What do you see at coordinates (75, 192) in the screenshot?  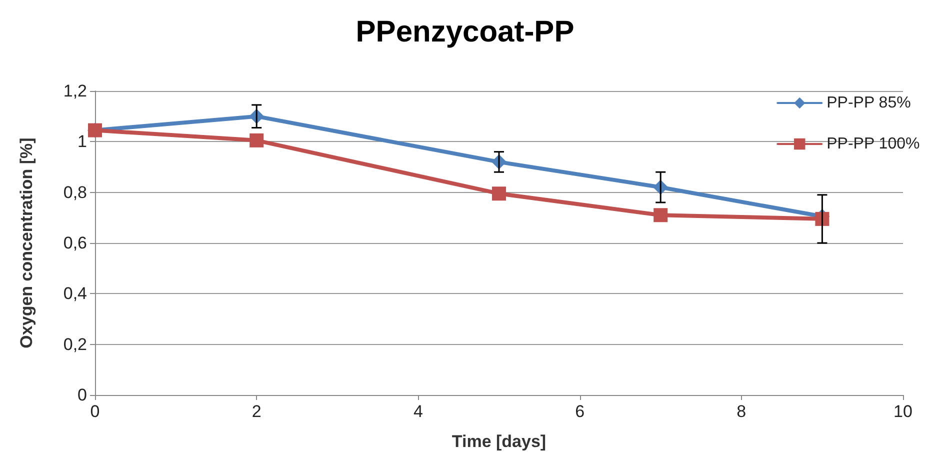 I see `y-tick-label: 0,8` at bounding box center [75, 192].